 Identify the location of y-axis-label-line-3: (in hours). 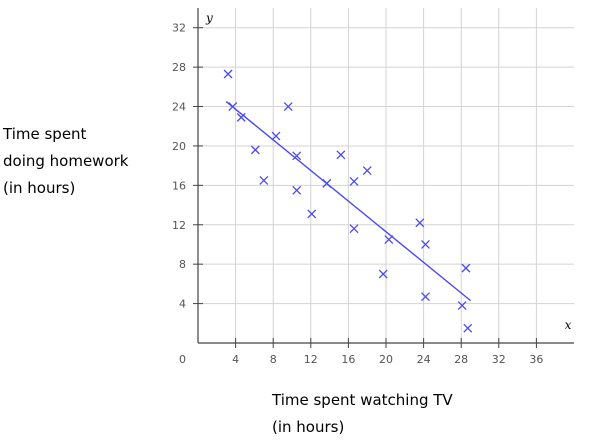
(39, 188).